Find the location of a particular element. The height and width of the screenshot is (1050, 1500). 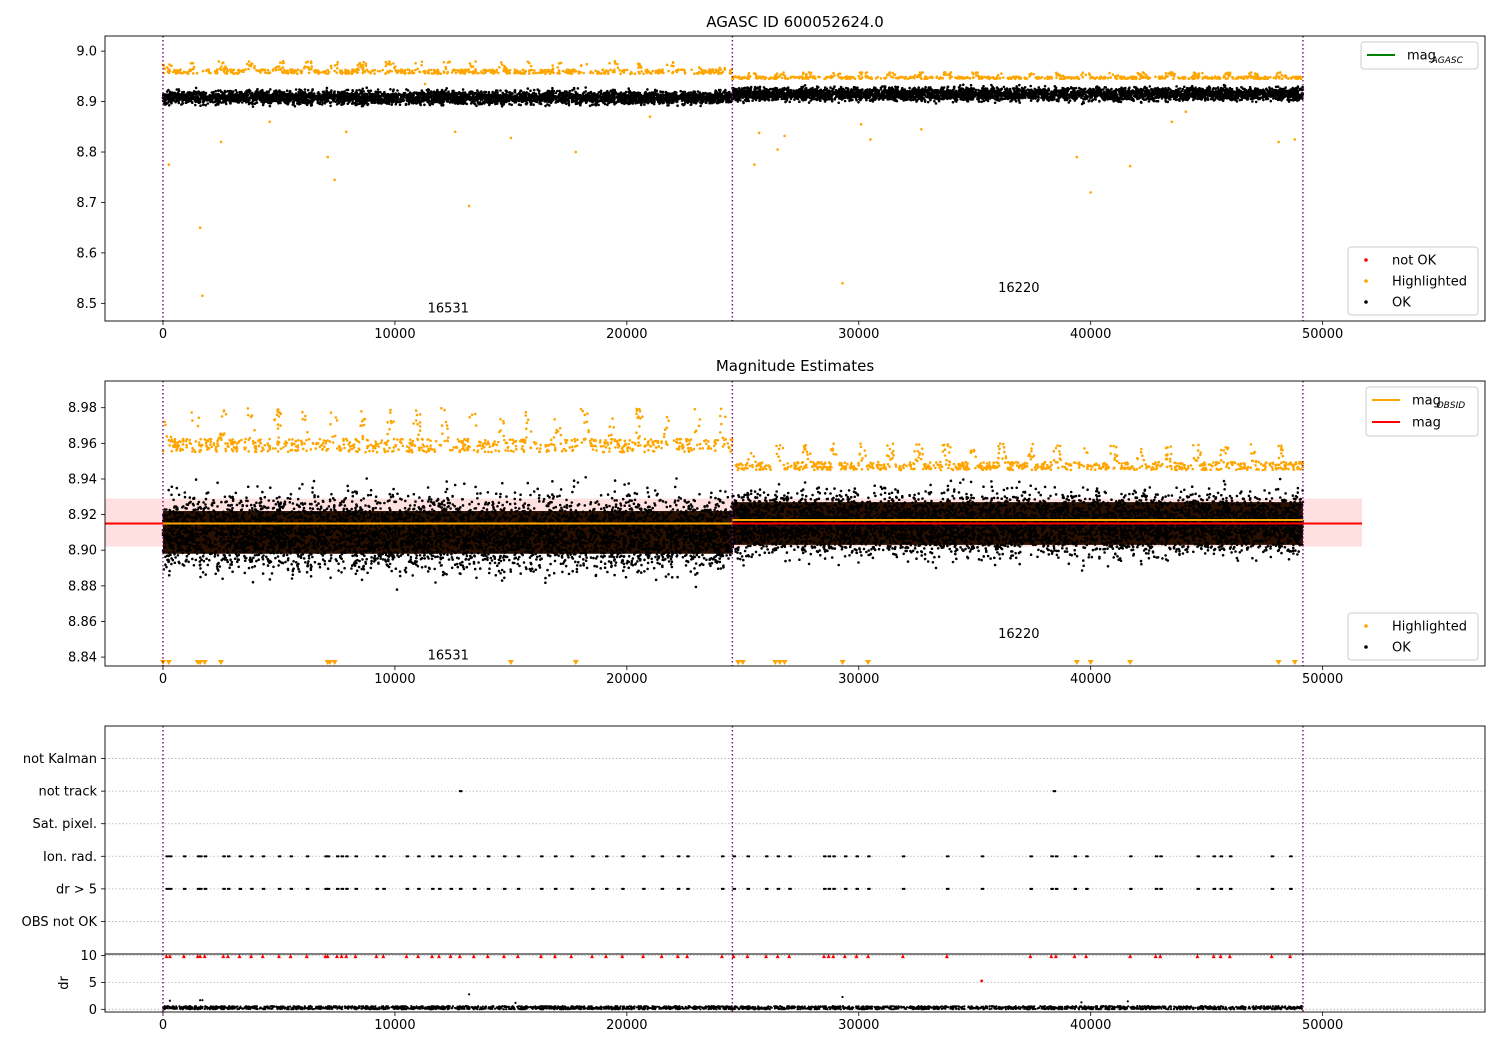

legend-label: not OK is located at coordinates (1414, 261).